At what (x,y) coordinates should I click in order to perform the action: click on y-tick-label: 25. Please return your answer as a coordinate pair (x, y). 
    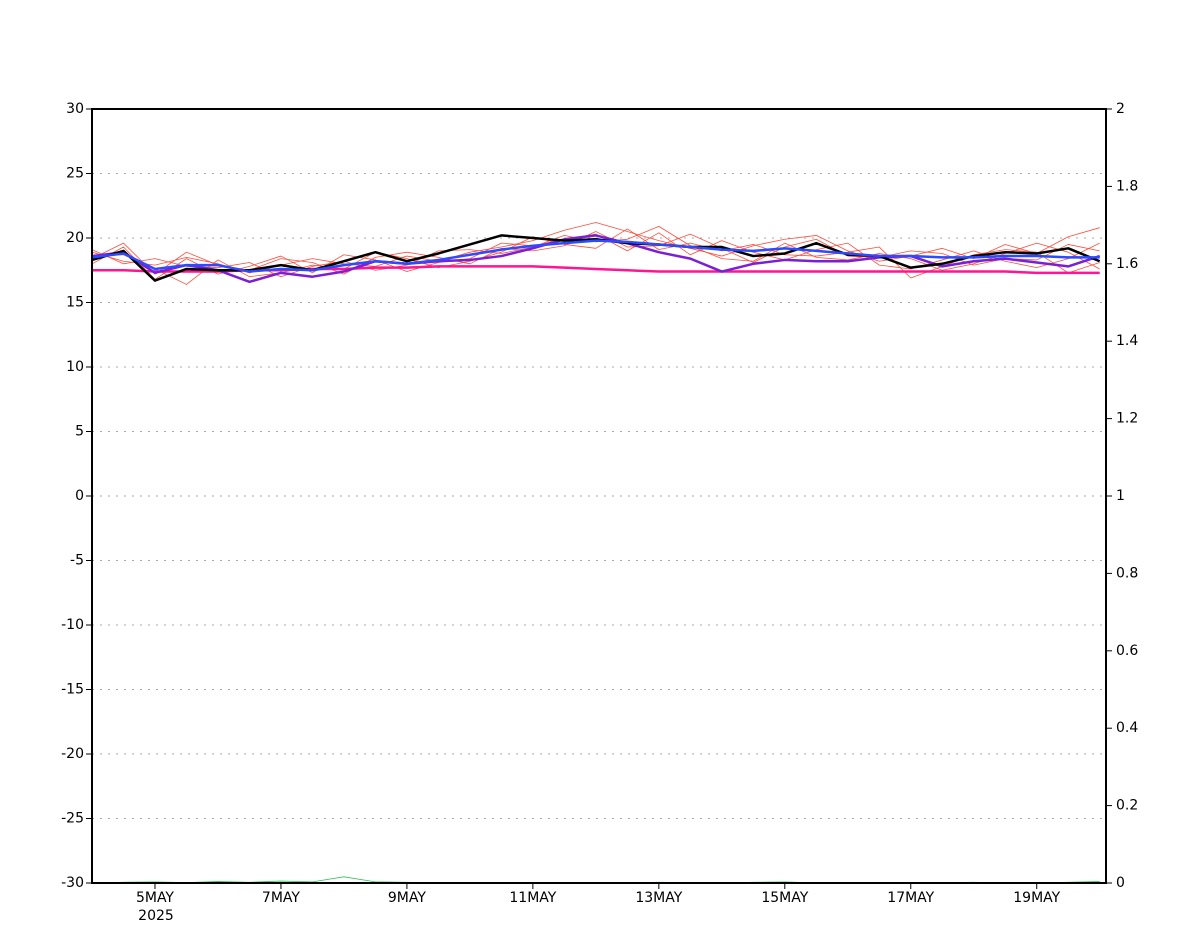
    Looking at the image, I should click on (75, 174).